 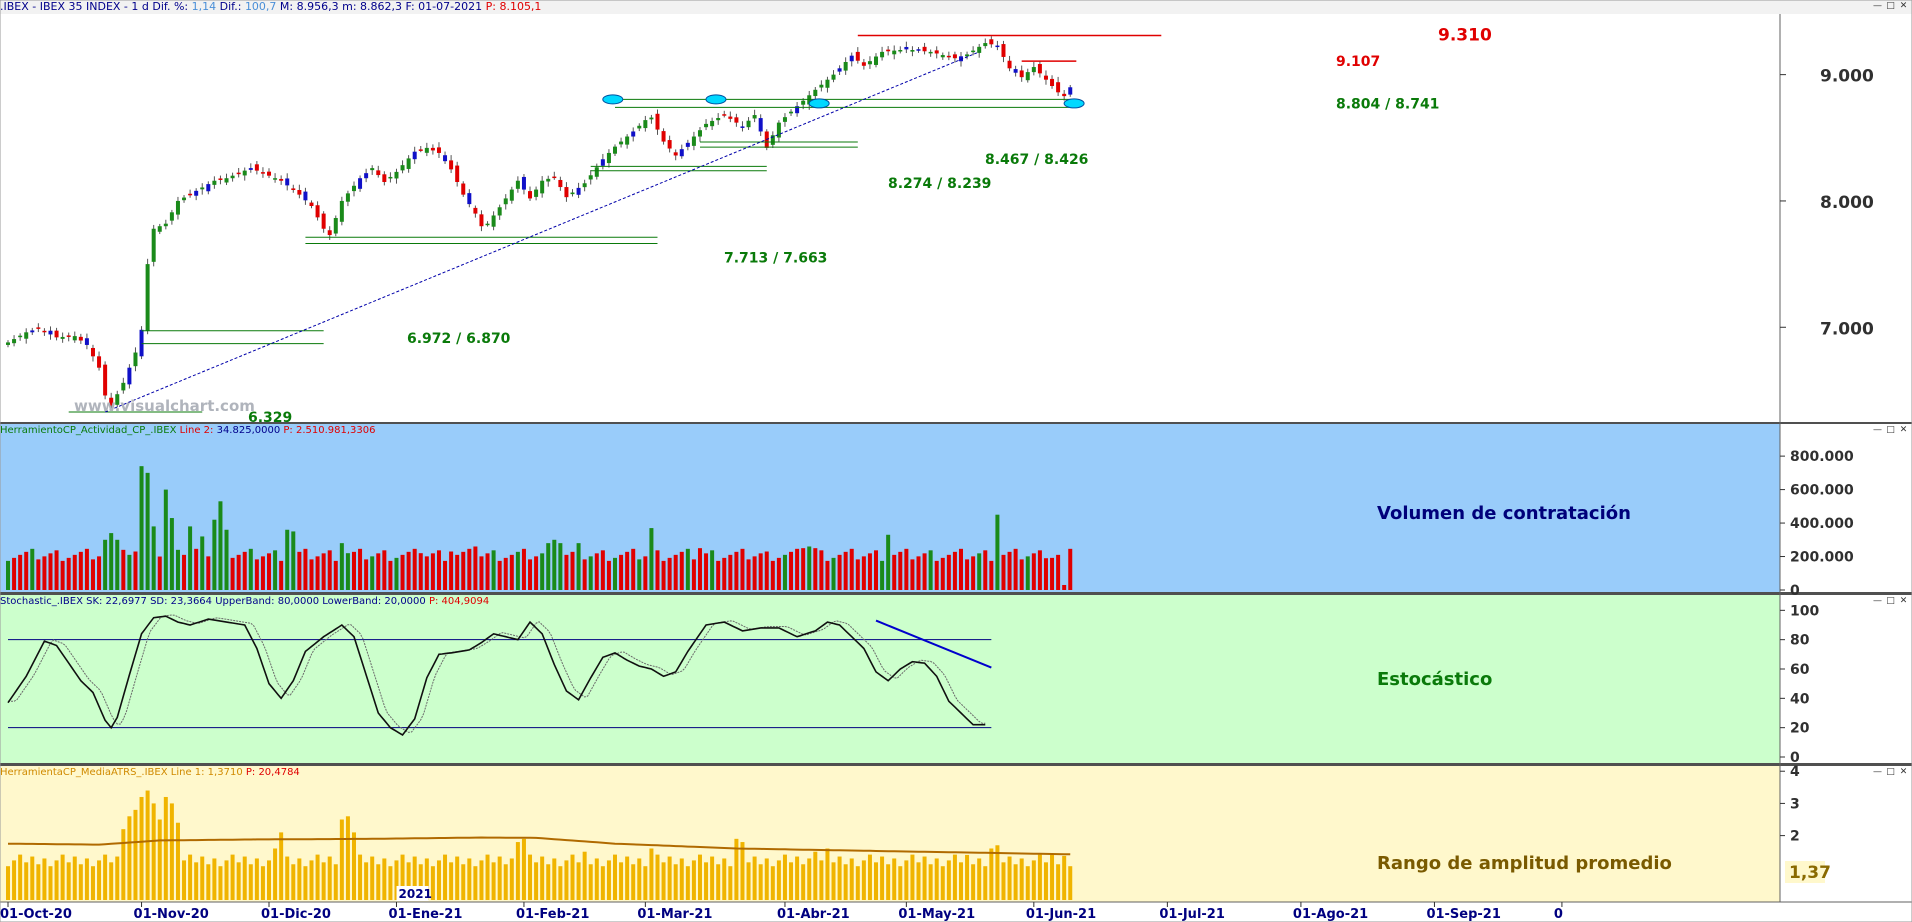 I want to click on time-tick-label: 01-Abr-21, so click(x=813, y=914).